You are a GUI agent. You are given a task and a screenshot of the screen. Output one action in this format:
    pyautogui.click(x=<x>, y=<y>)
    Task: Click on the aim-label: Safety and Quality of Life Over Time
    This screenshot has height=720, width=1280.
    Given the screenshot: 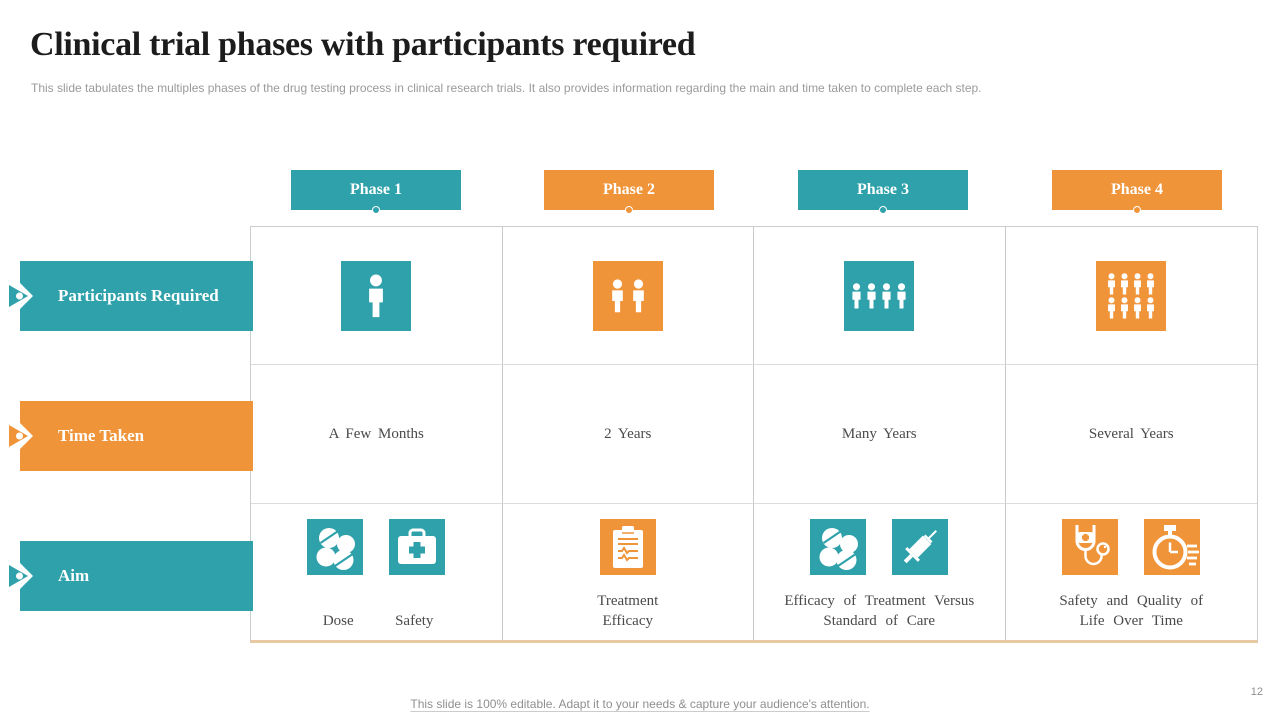 What is the action you would take?
    pyautogui.click(x=1131, y=611)
    